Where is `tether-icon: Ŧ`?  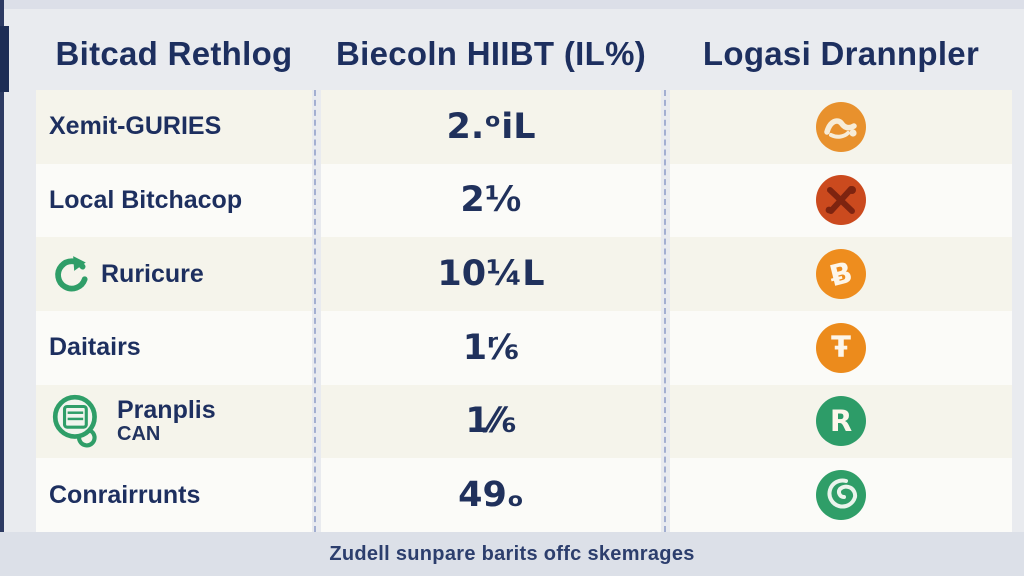
tether-icon: Ŧ is located at coordinates (841, 347).